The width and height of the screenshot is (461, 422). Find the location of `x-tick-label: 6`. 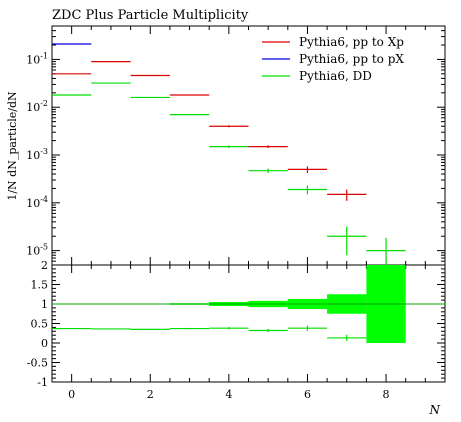

x-tick-label: 6 is located at coordinates (307, 394).